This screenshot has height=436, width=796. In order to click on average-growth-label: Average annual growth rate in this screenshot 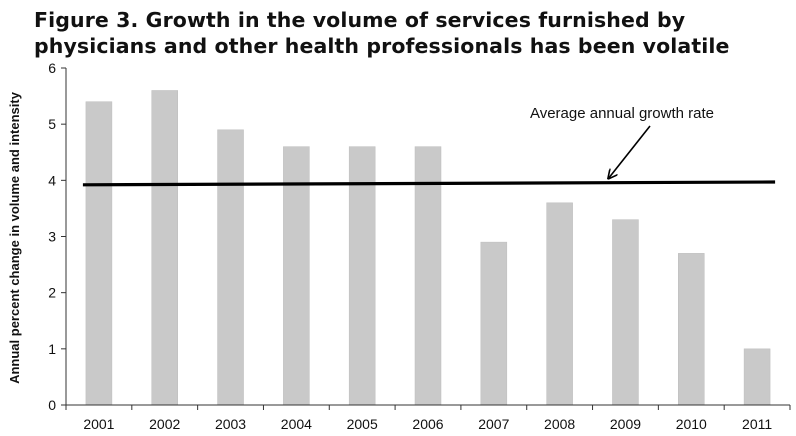, I will do `click(622, 113)`.